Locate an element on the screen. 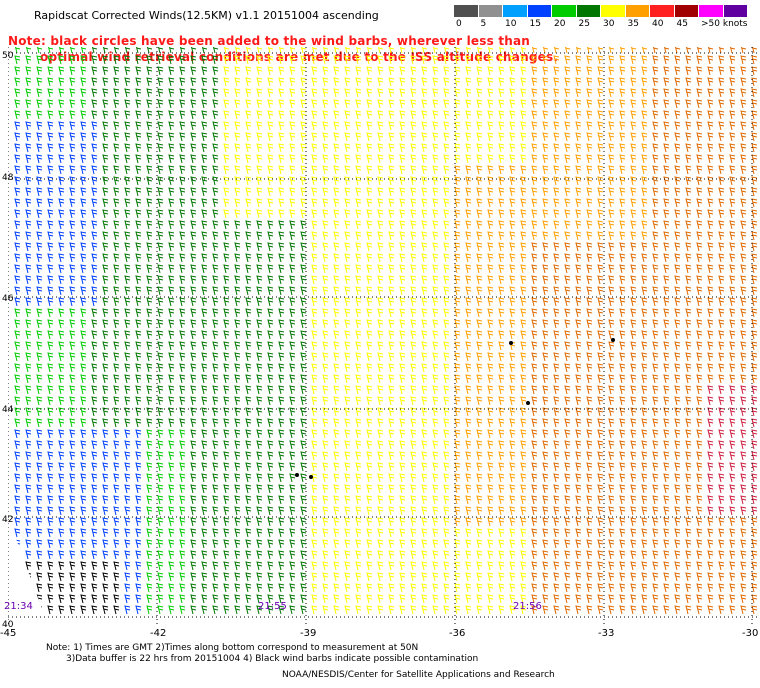 The image size is (760, 688). latitude-tick: 50 is located at coordinates (8, 56).